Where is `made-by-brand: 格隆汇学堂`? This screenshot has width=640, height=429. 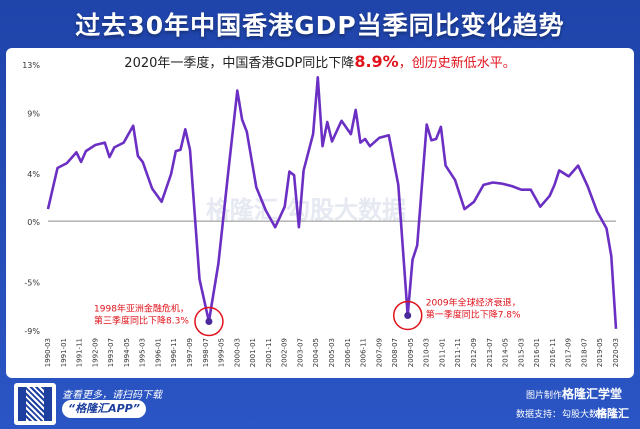 made-by-brand: 格隆汇学堂 is located at coordinates (592, 394).